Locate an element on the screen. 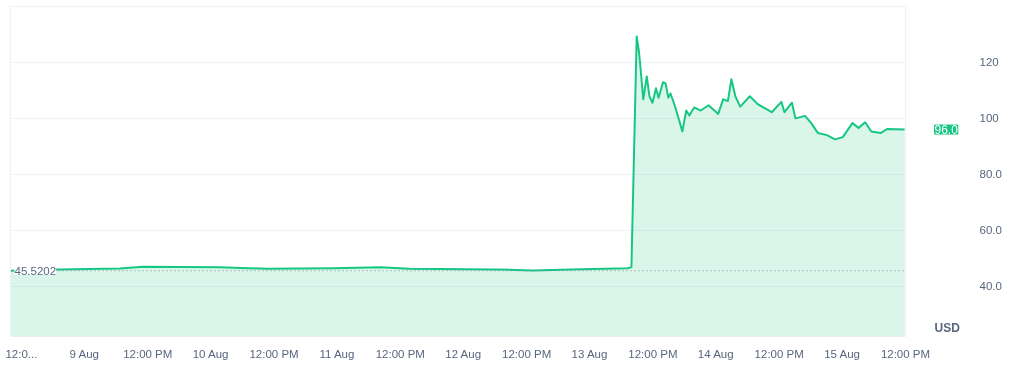 The width and height of the screenshot is (1010, 375). y-tick-label: 60.0 is located at coordinates (990, 230).